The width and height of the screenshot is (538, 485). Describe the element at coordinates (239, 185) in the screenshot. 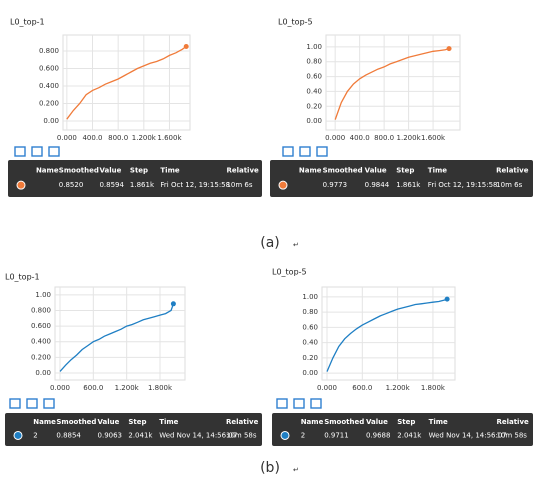

I see `tooltip-cell: 10m 6s` at that location.